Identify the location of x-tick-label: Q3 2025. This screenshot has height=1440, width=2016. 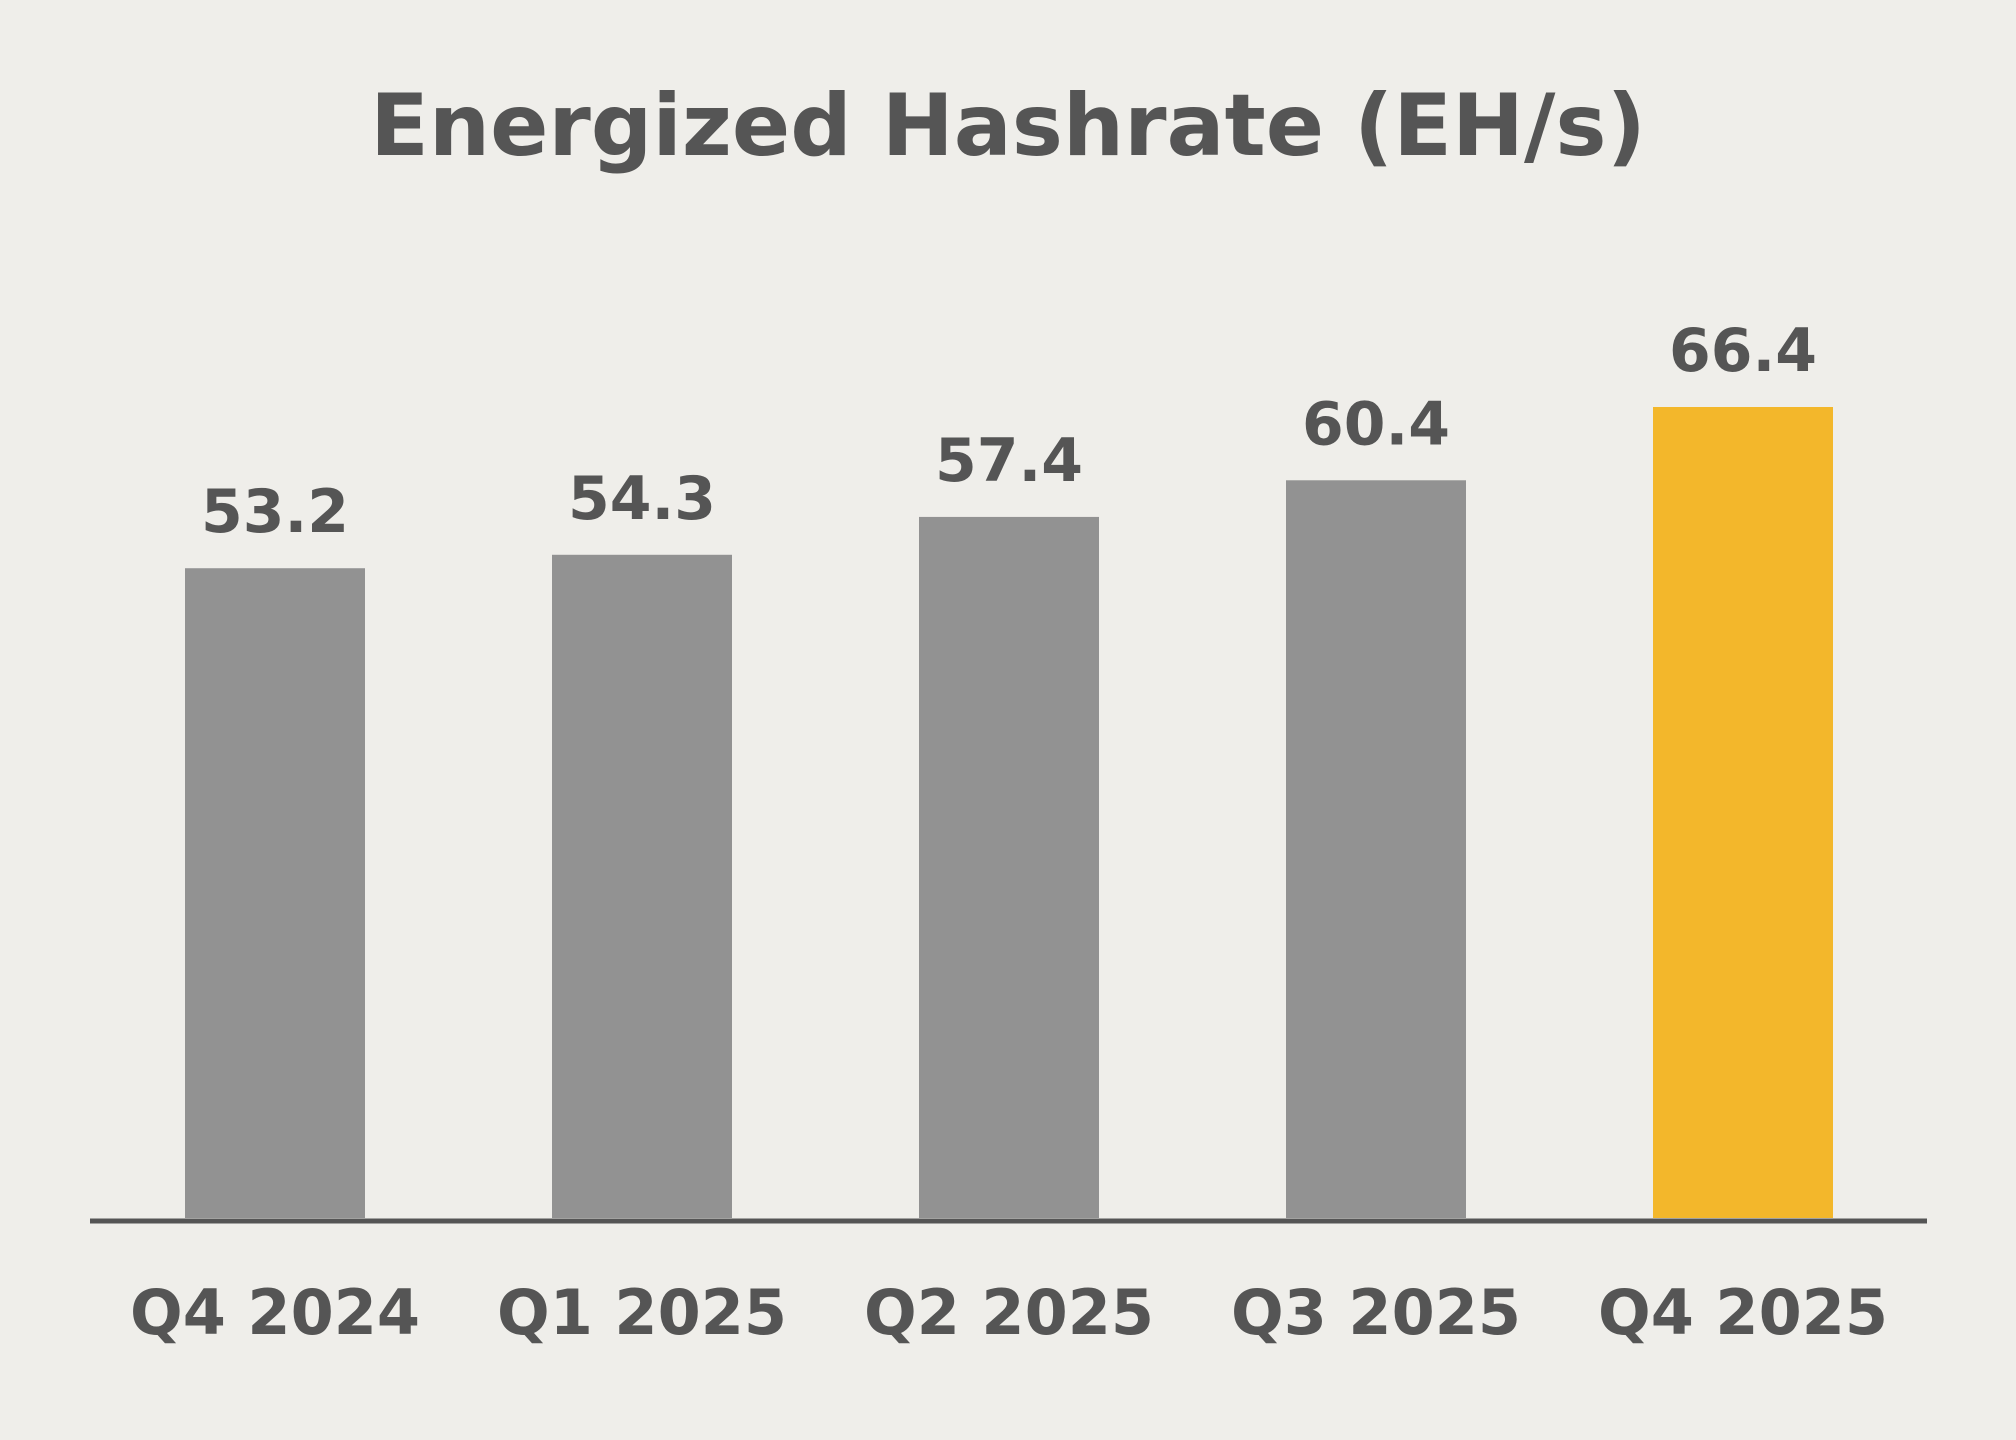
(1376, 1312).